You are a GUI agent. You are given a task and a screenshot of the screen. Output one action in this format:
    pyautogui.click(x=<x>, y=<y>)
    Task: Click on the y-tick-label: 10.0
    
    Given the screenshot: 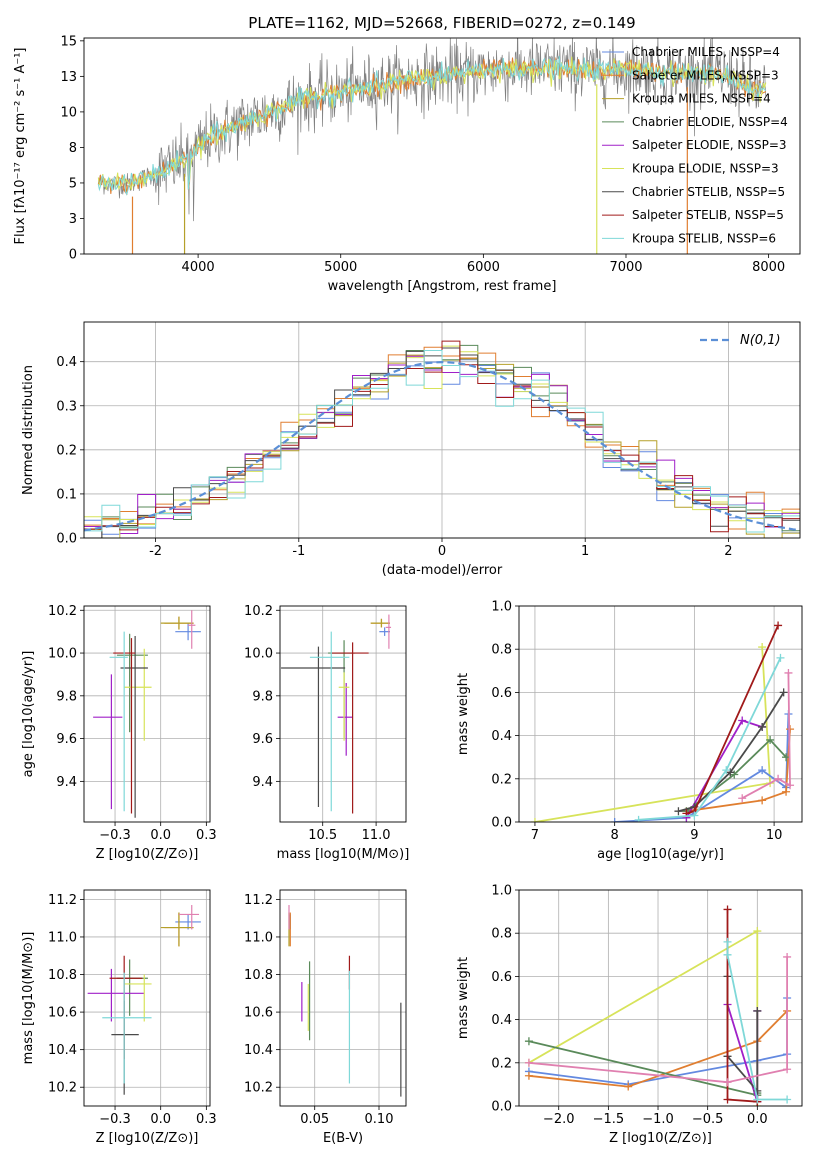 What is the action you would take?
    pyautogui.click(x=258, y=654)
    